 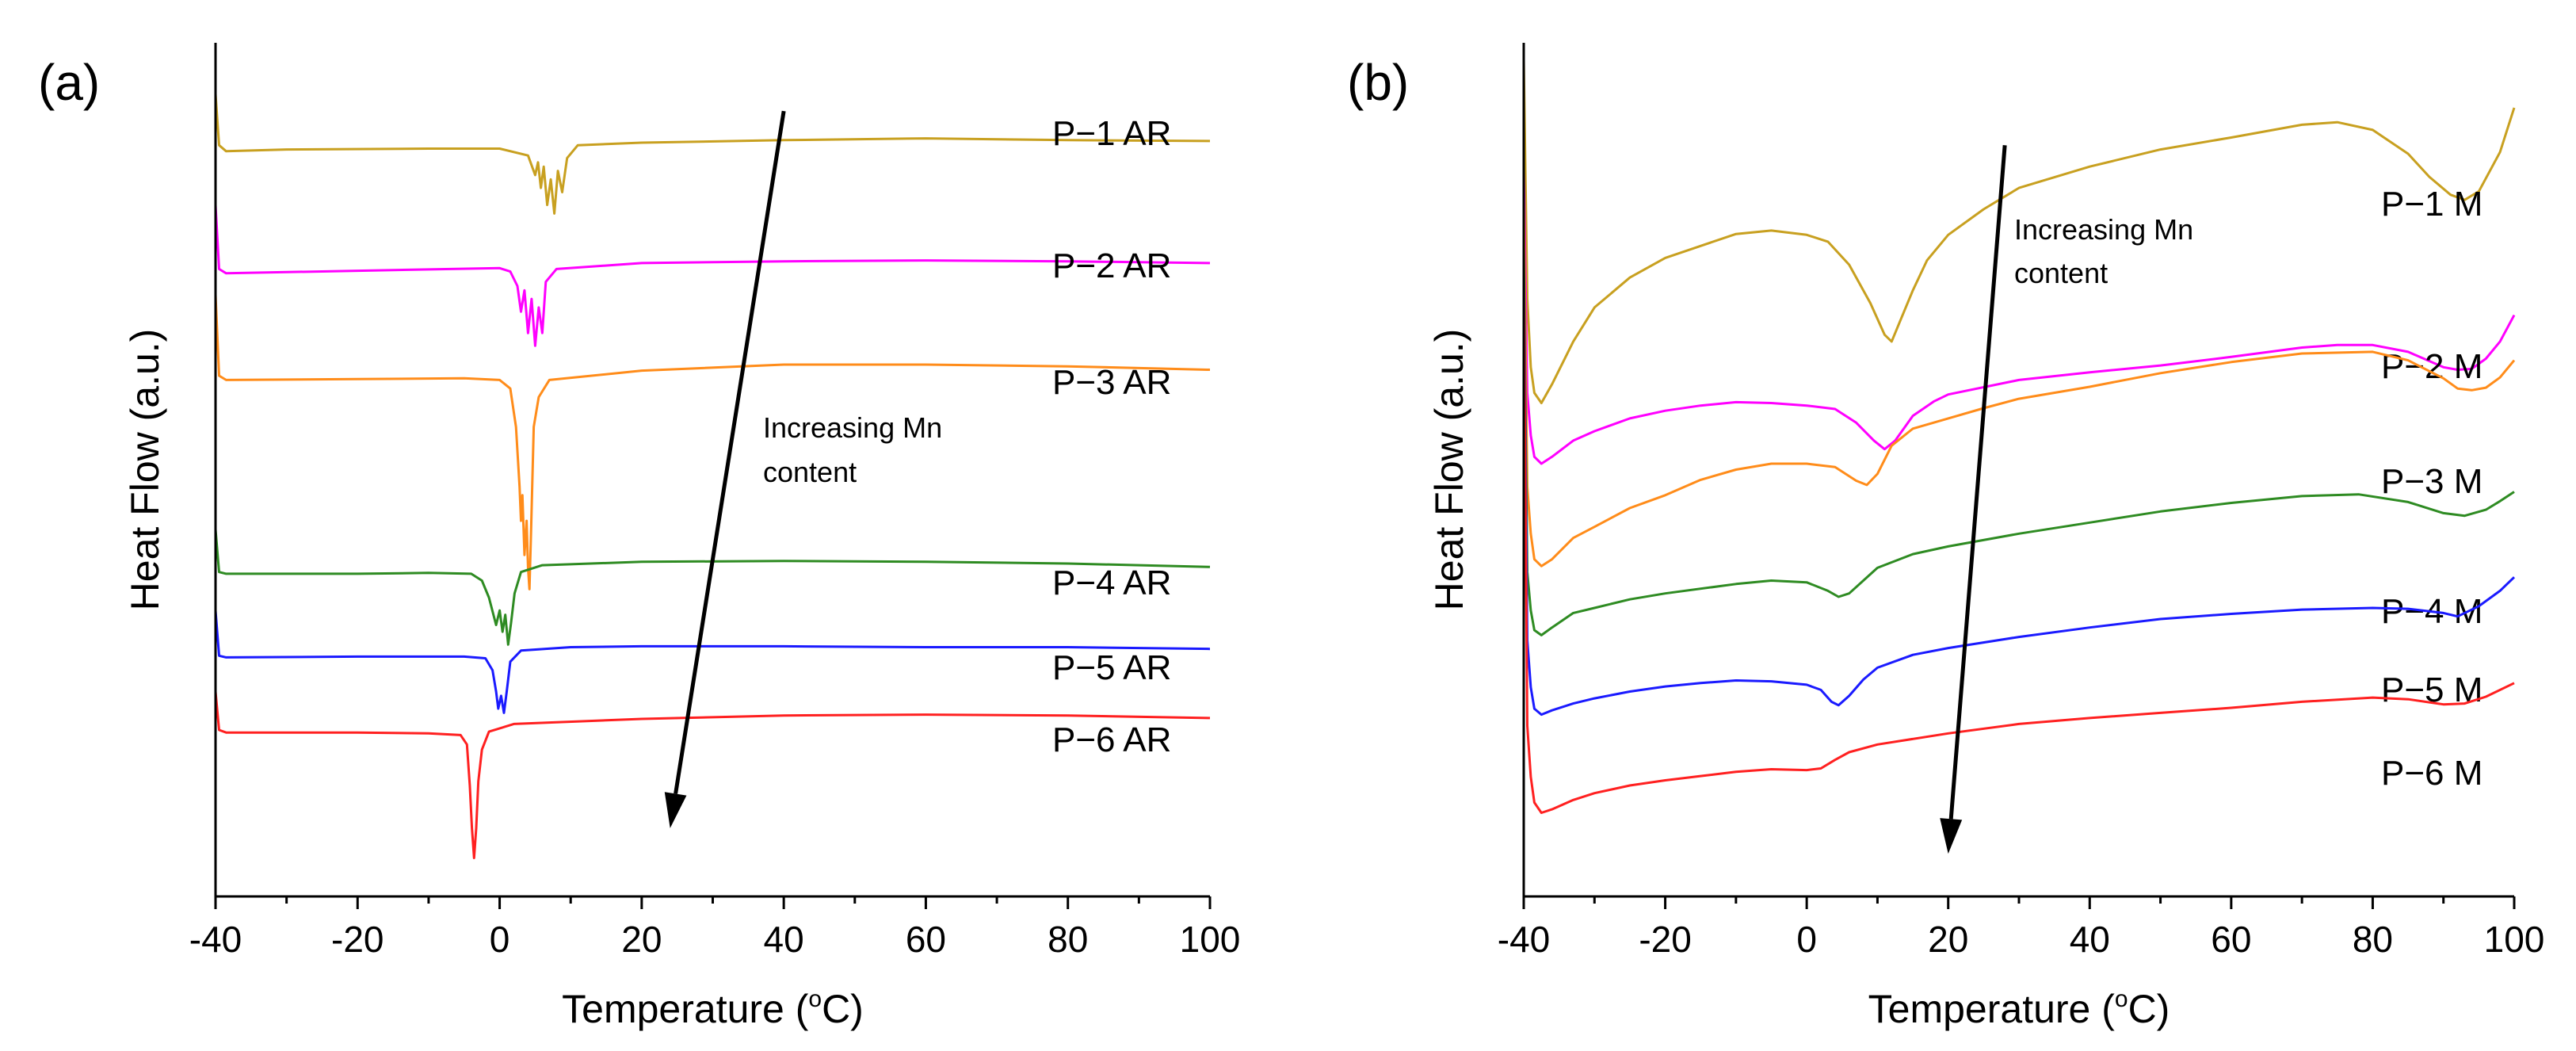 I want to click on panel-label: (b), so click(x=1378, y=82).